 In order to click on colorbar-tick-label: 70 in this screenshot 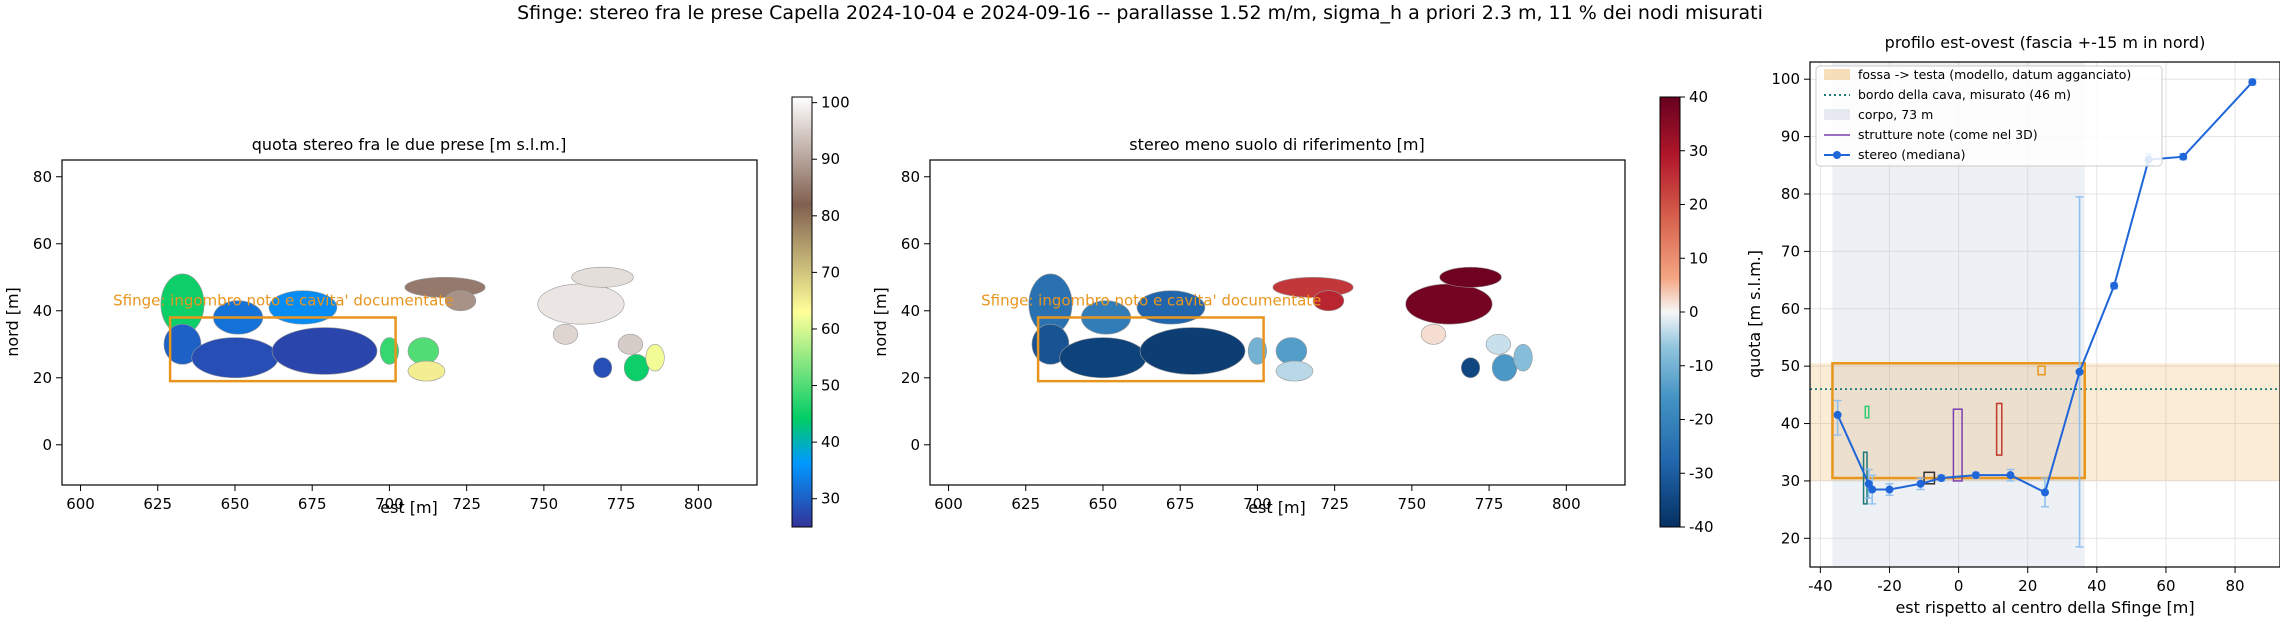, I will do `click(830, 272)`.